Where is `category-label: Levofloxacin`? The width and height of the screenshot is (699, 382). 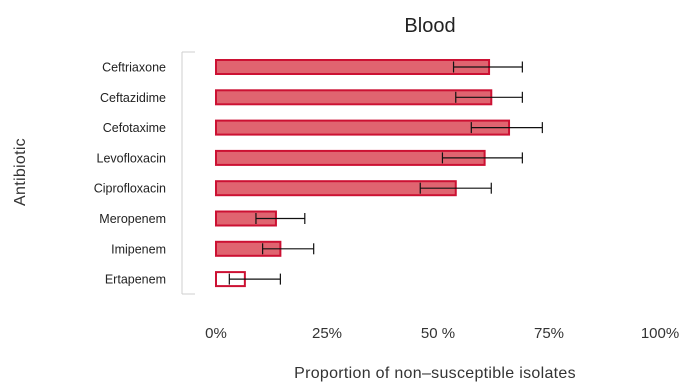 category-label: Levofloxacin is located at coordinates (132, 158).